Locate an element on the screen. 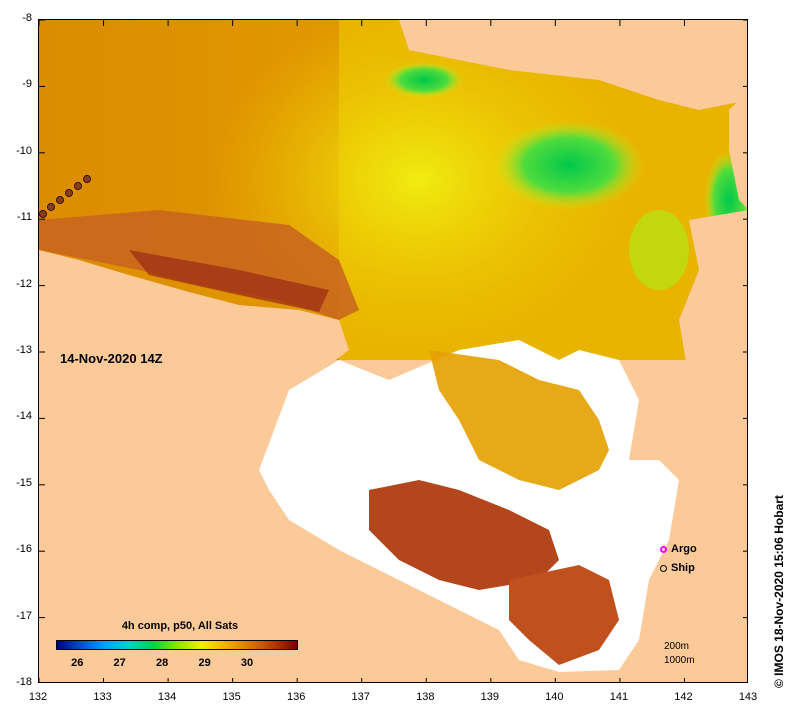 This screenshot has height=716, width=791. colorbar-tick-label: 28 is located at coordinates (162, 663).